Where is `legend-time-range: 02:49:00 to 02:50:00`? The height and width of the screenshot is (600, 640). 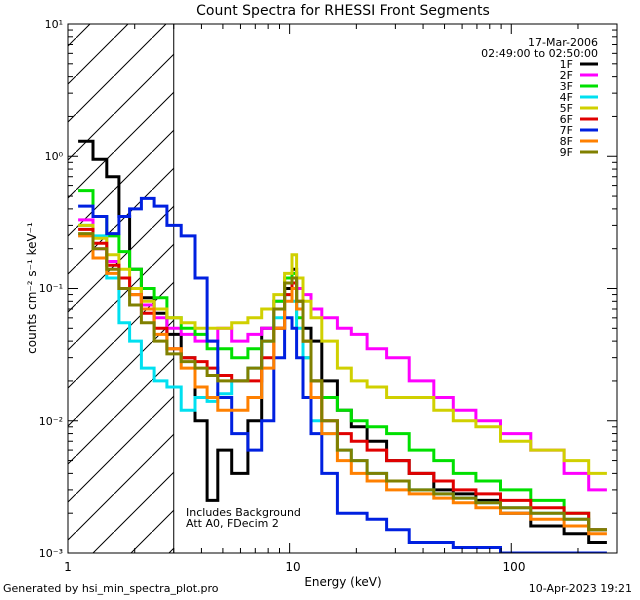
legend-time-range: 02:49:00 to 02:50:00 is located at coordinates (539, 53).